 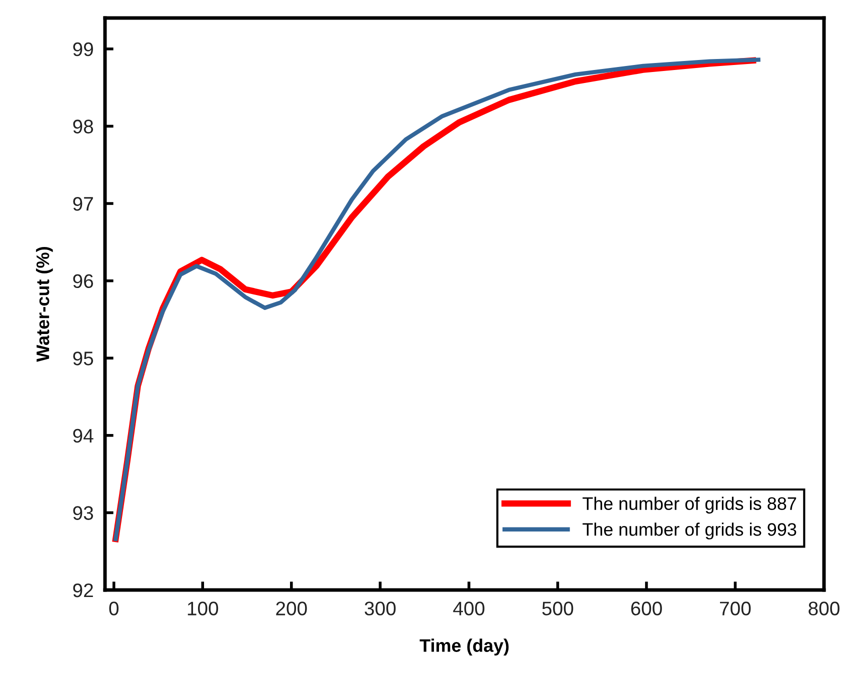 I want to click on x-tick-label: 100, so click(x=203, y=609).